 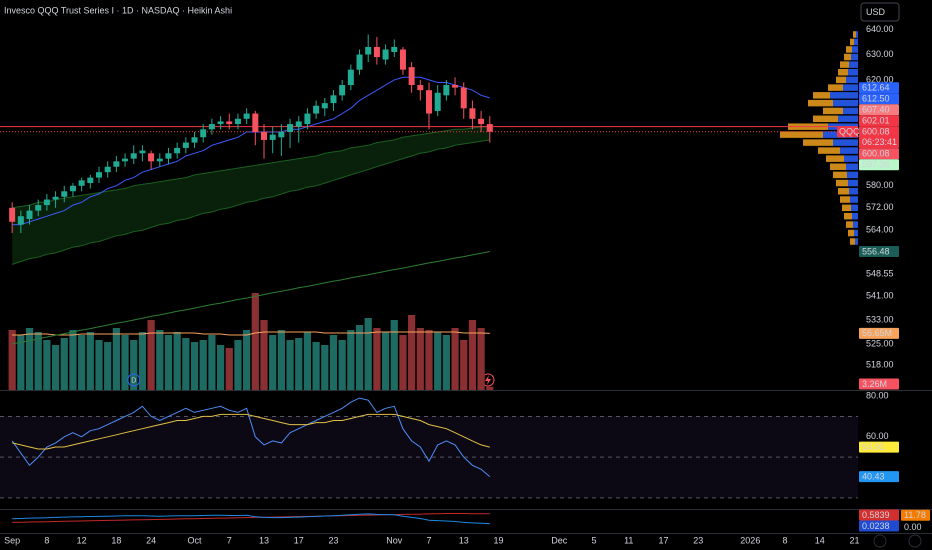 I want to click on x-tick-label: Oct, so click(x=195, y=540).